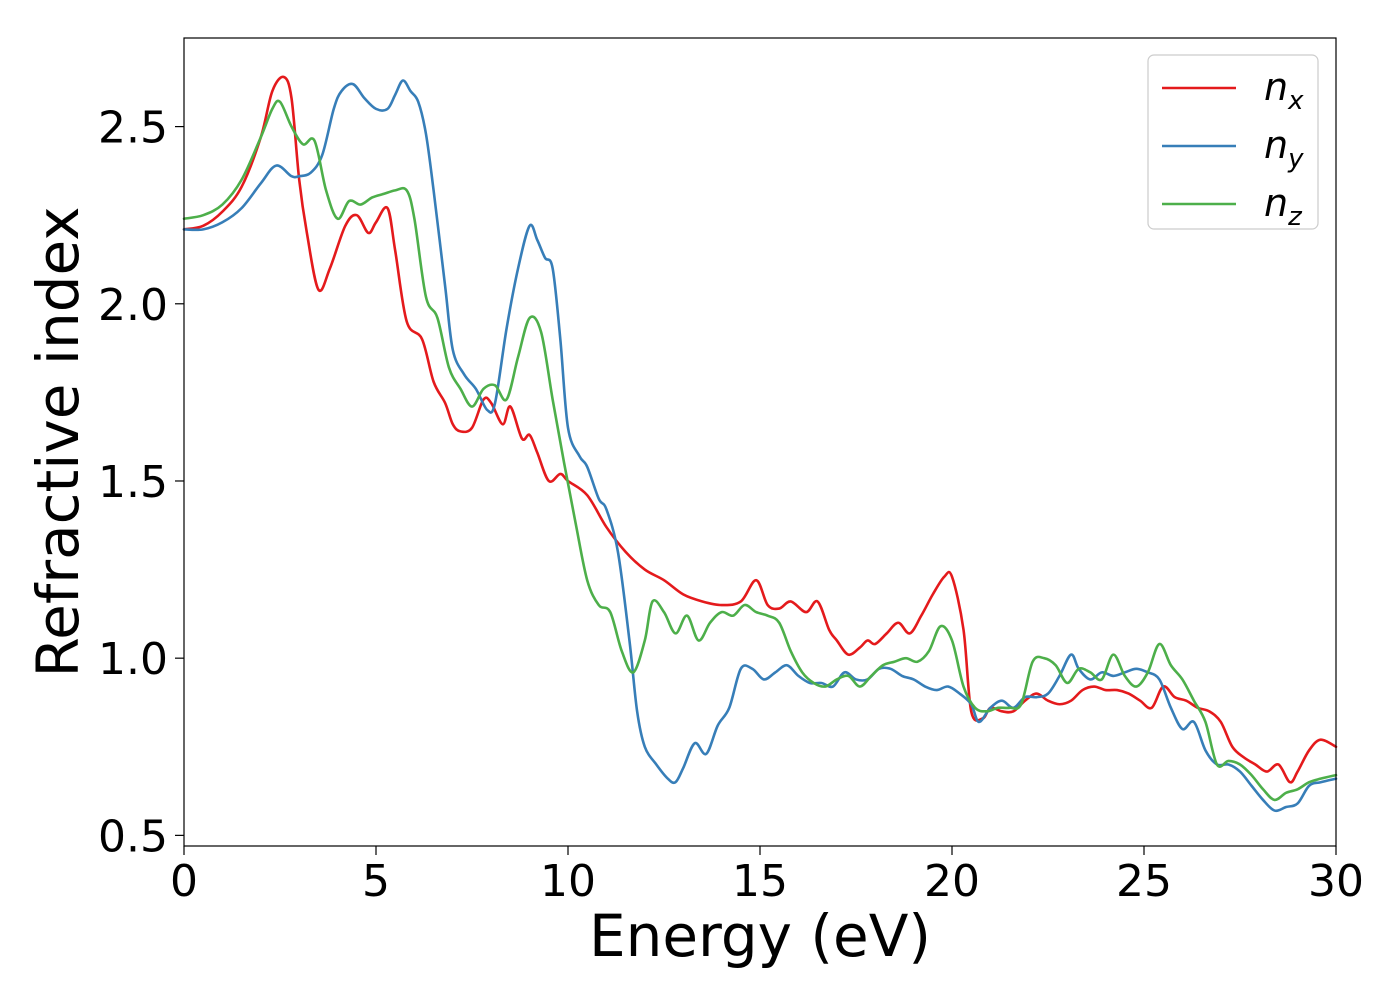 This screenshot has height=1000, width=1400. What do you see at coordinates (760, 936) in the screenshot?
I see `x-axis-title: Energy (eV)` at bounding box center [760, 936].